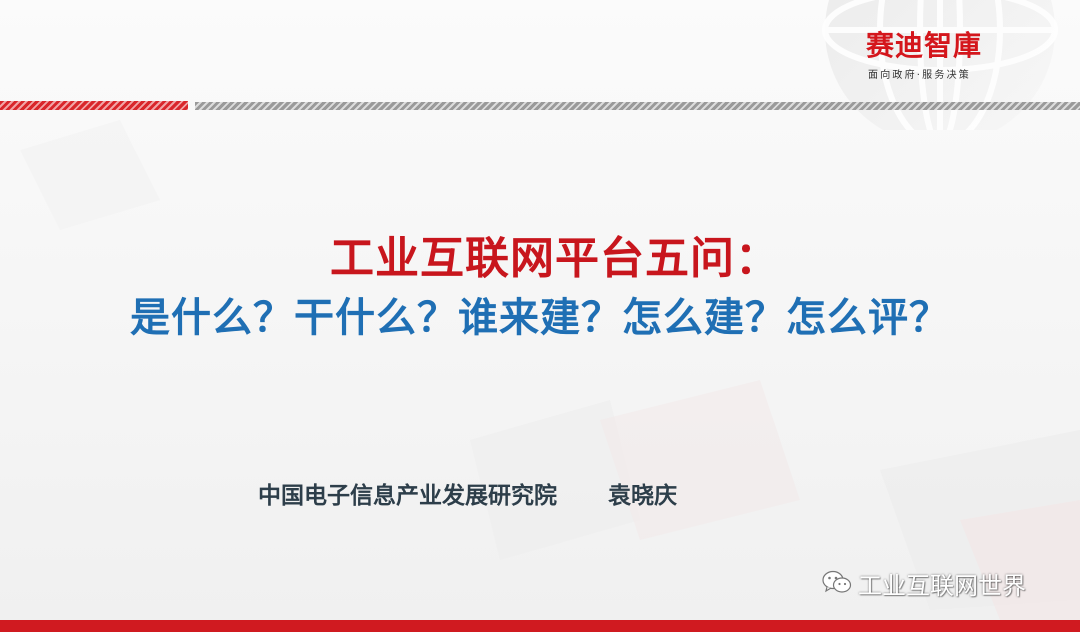 This screenshot has width=1080, height=632. What do you see at coordinates (407, 496) in the screenshot?
I see `organization-name: 中国电子信息产业发展研究院` at bounding box center [407, 496].